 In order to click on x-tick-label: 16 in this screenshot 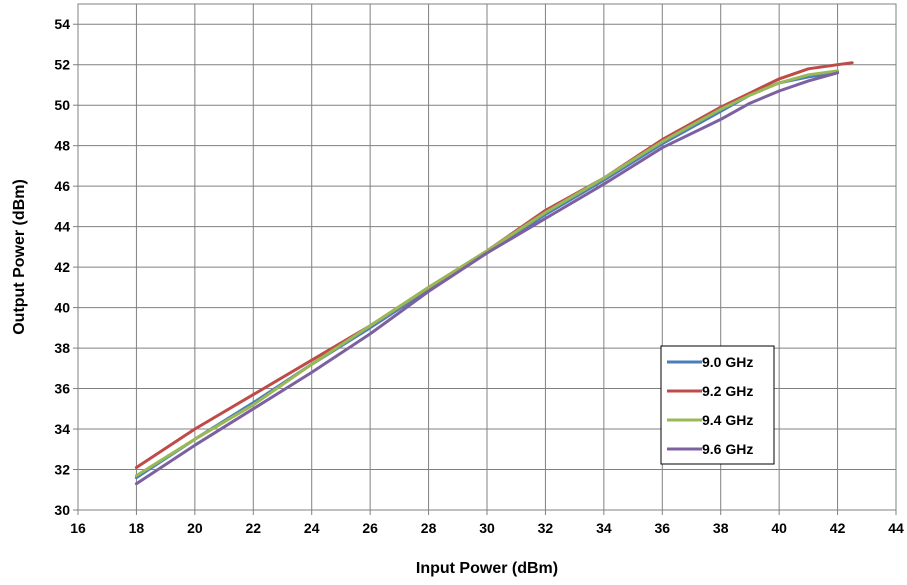, I will do `click(78, 528)`.